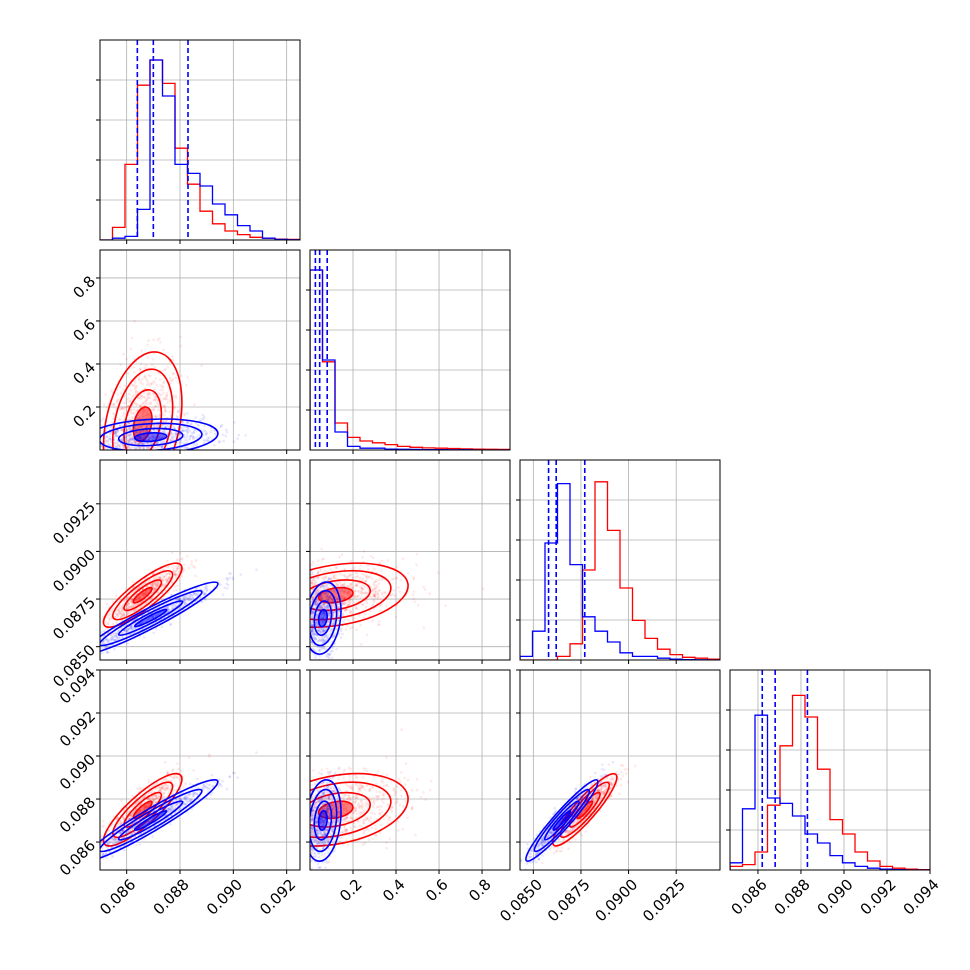 This screenshot has width=970, height=970. What do you see at coordinates (84, 416) in the screenshot?
I see `y-tick-label: 0.2` at bounding box center [84, 416].